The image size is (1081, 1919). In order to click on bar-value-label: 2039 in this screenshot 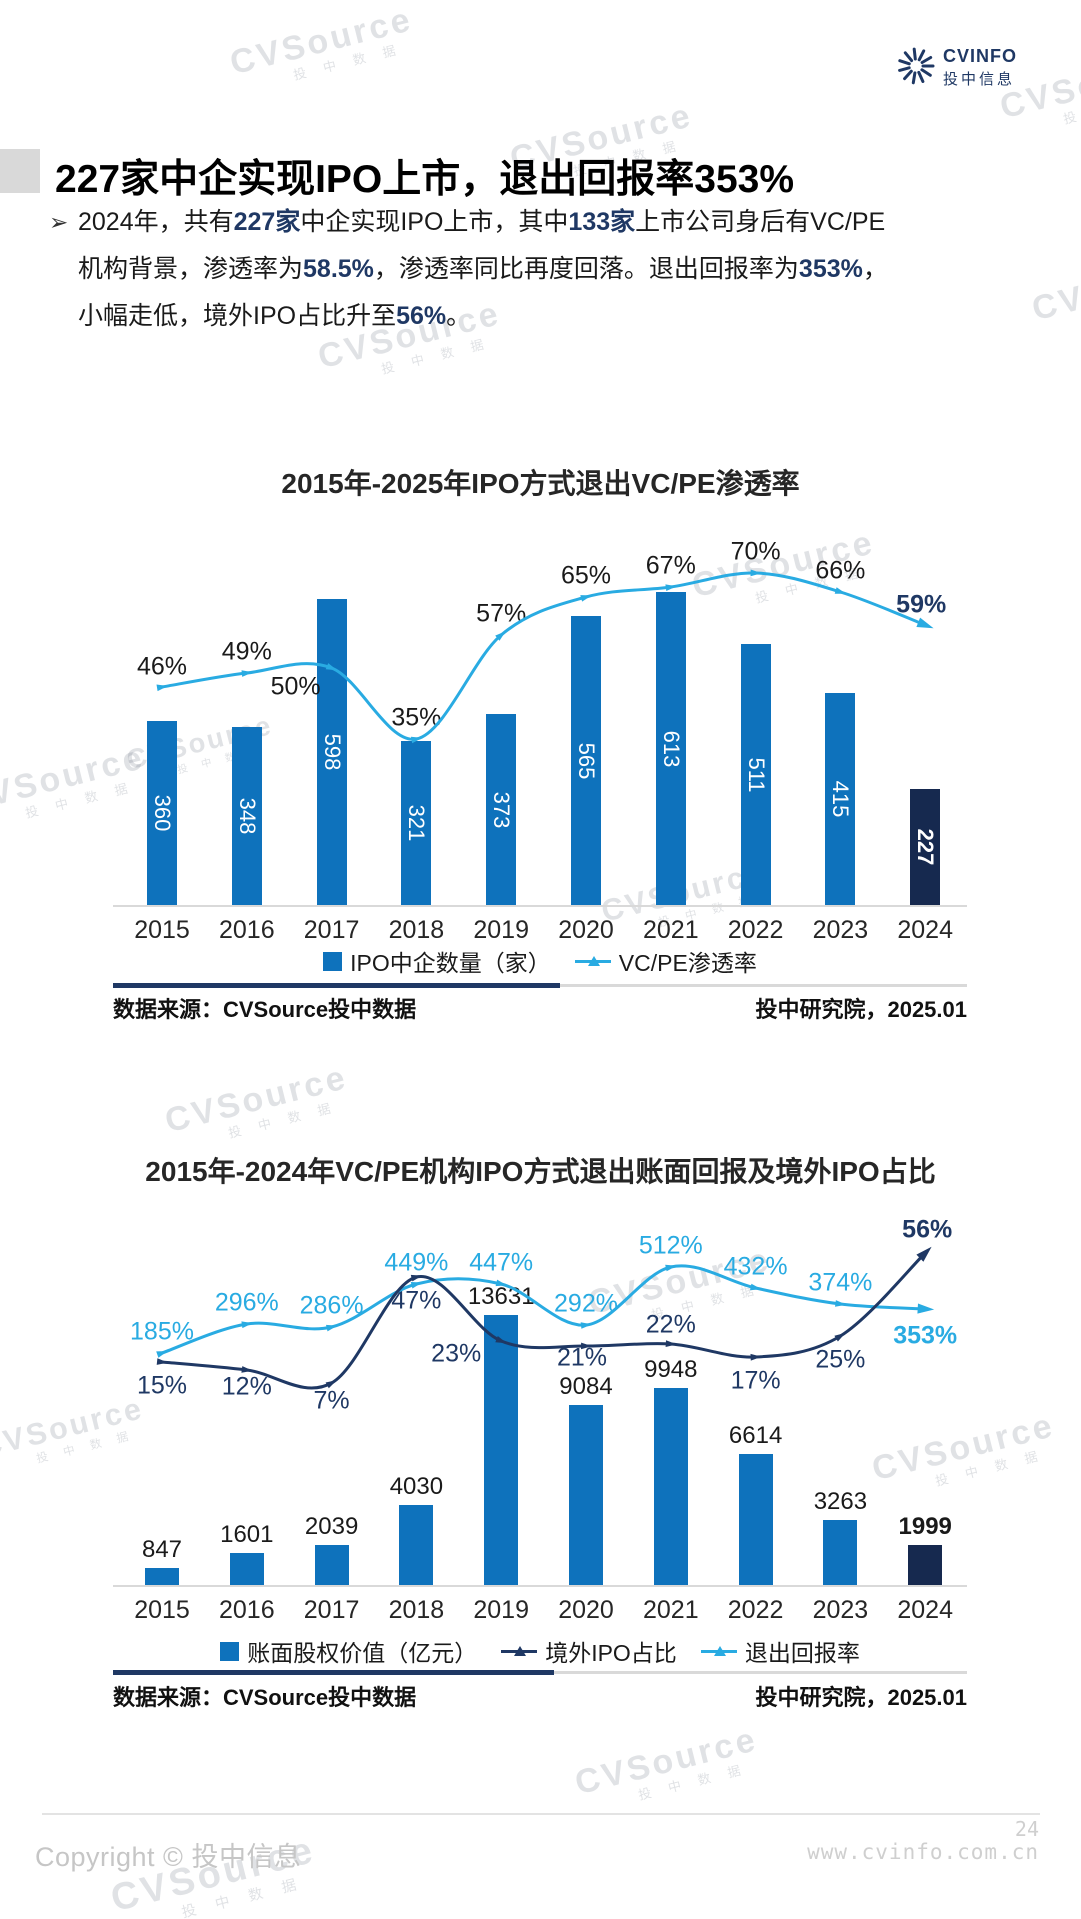, I will do `click(331, 1526)`.